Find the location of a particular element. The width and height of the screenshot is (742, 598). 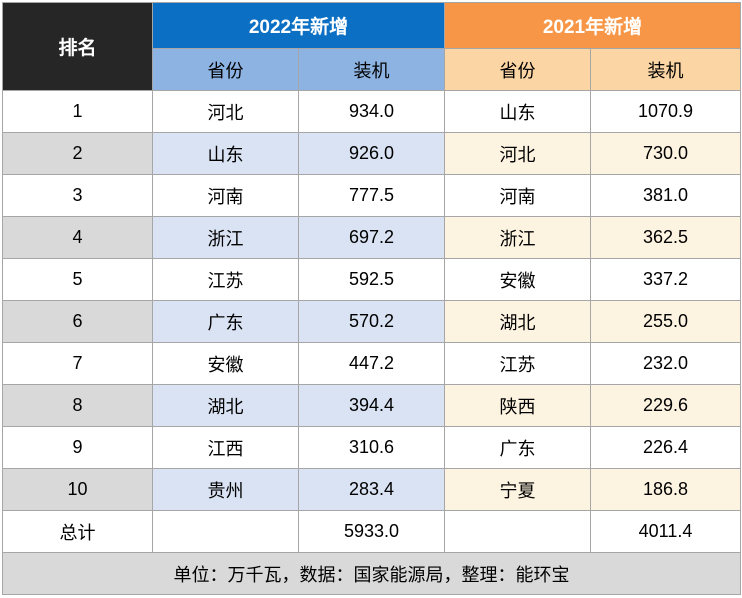

data-row: 4 浙江 697.2 浙江 362.5 is located at coordinates (371, 237).